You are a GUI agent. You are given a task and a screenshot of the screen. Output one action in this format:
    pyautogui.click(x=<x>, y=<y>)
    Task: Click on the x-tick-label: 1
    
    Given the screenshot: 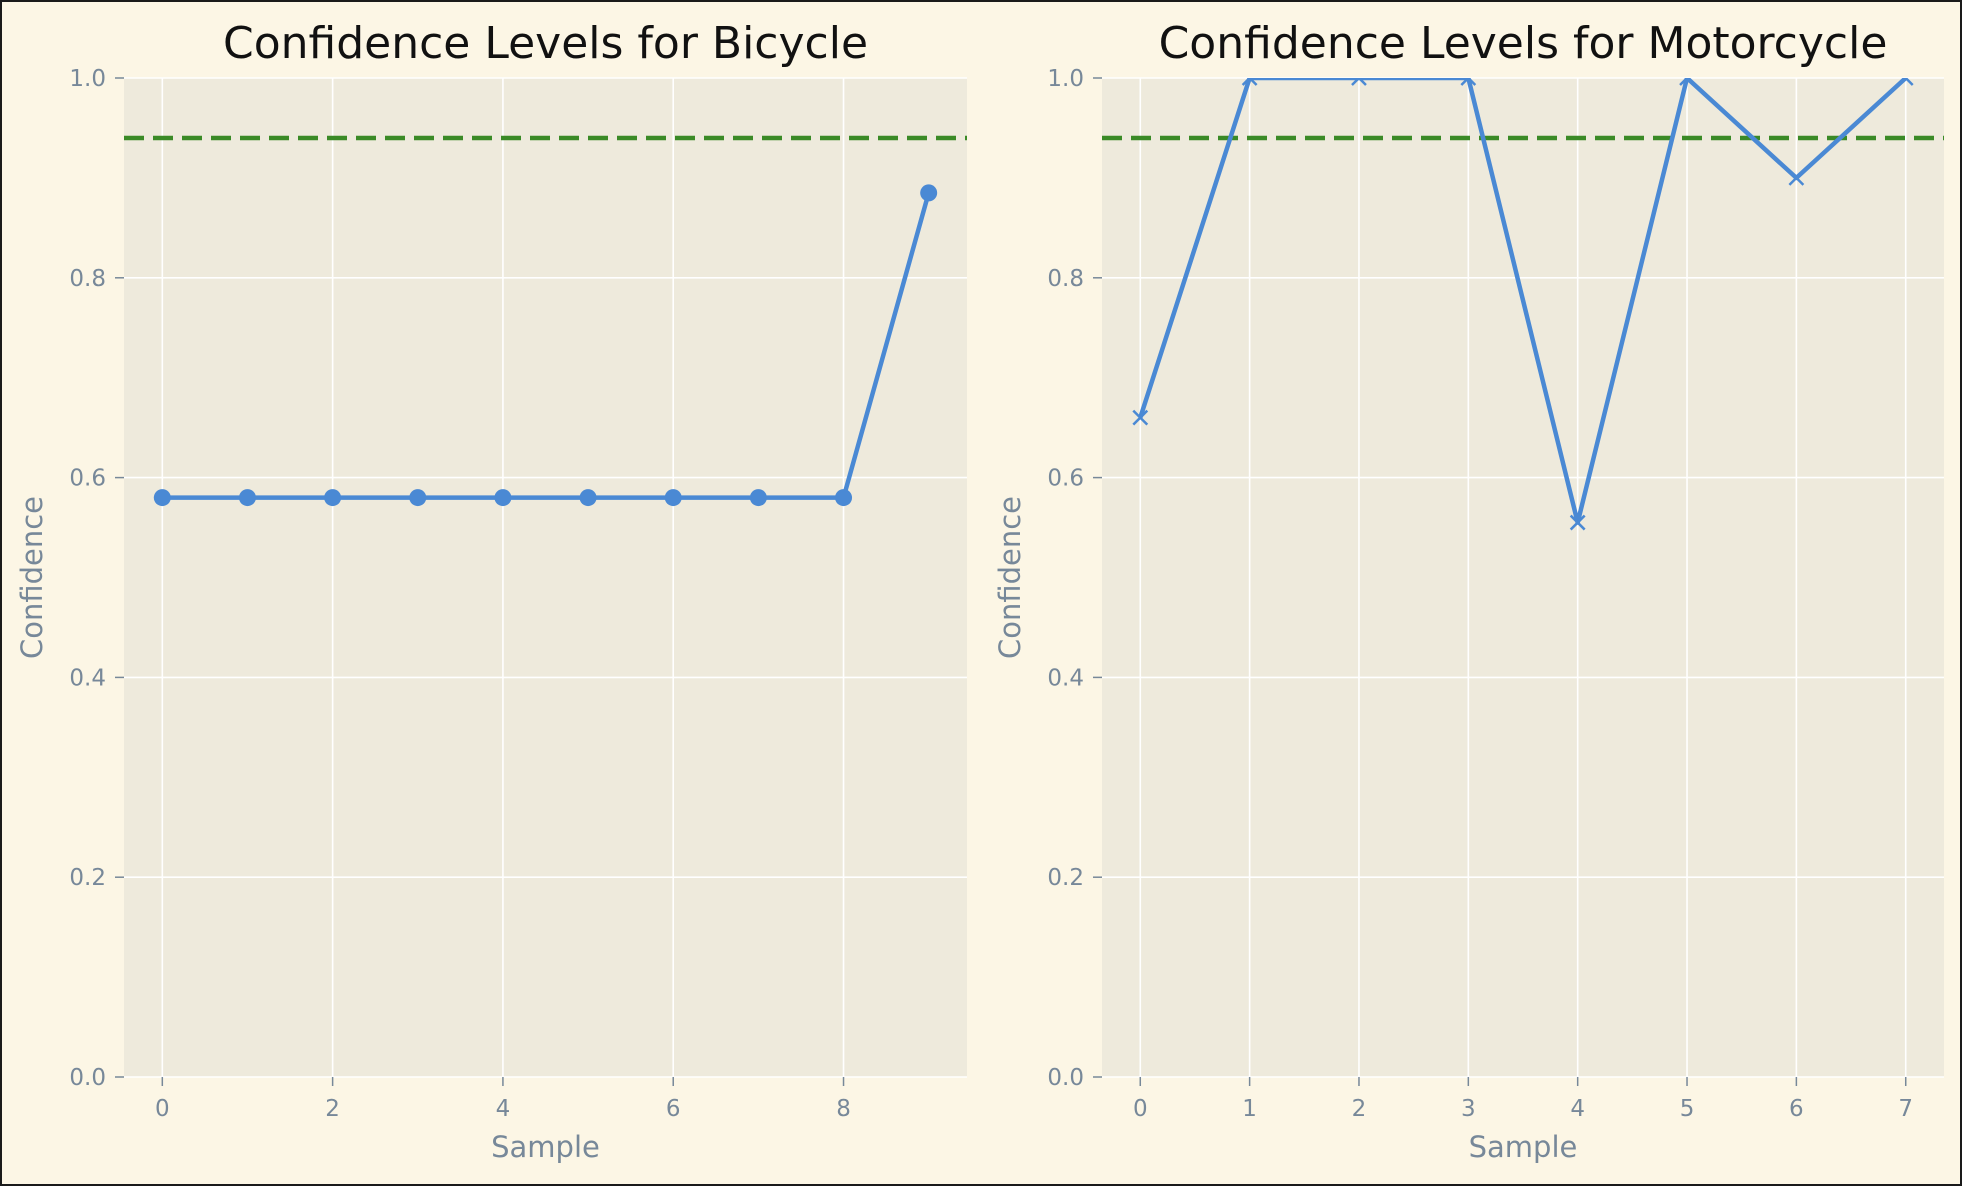 What is the action you would take?
    pyautogui.click(x=1249, y=1109)
    